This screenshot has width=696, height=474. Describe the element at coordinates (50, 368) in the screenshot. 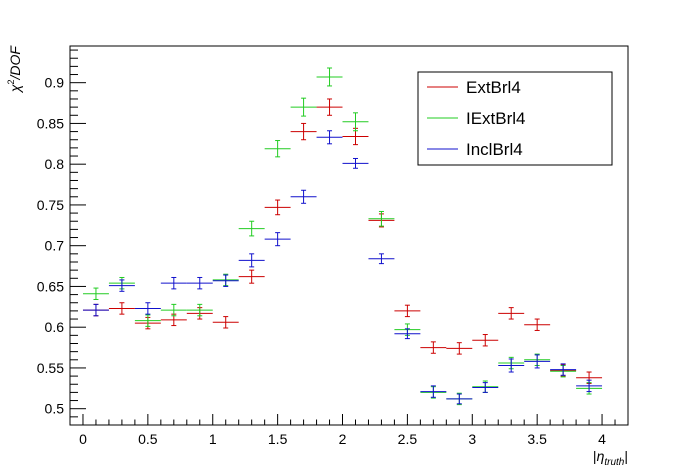

I see `y-tick-label: 0.55` at that location.